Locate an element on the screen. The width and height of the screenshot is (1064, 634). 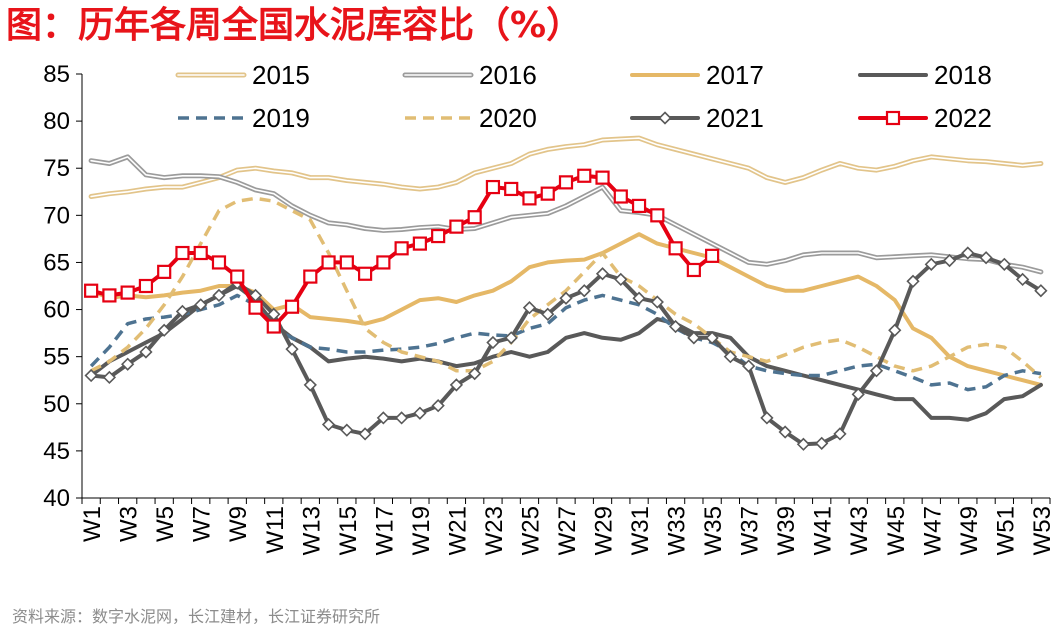
legend-item-2015: 2015 is located at coordinates (242, 75).